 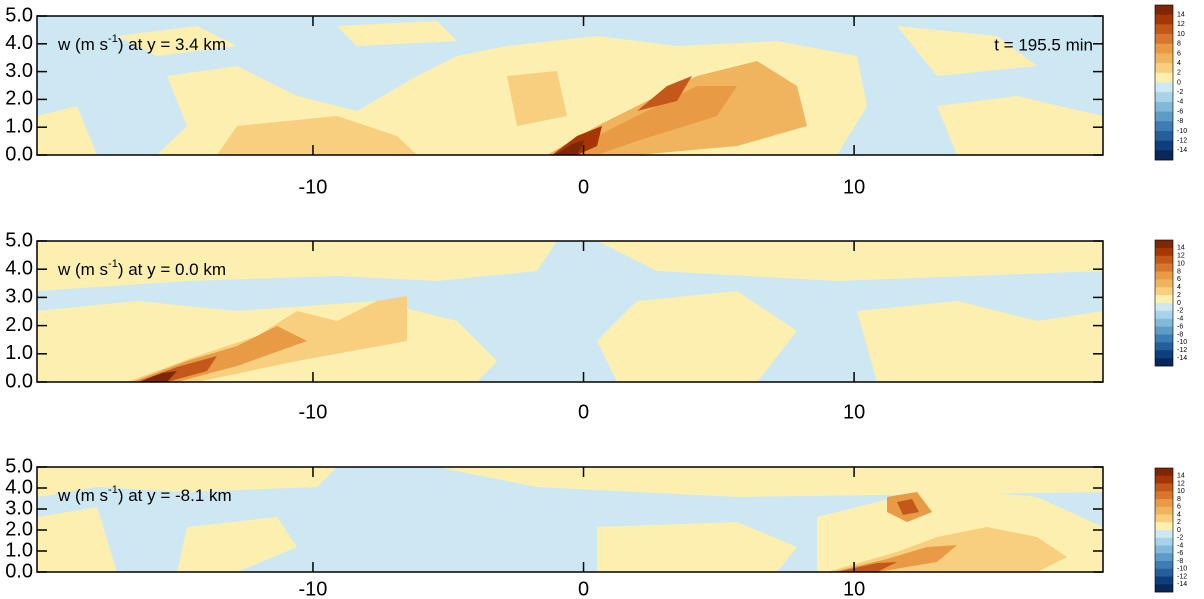 What do you see at coordinates (1179, 279) in the screenshot?
I see `colorbar-label: 6` at bounding box center [1179, 279].